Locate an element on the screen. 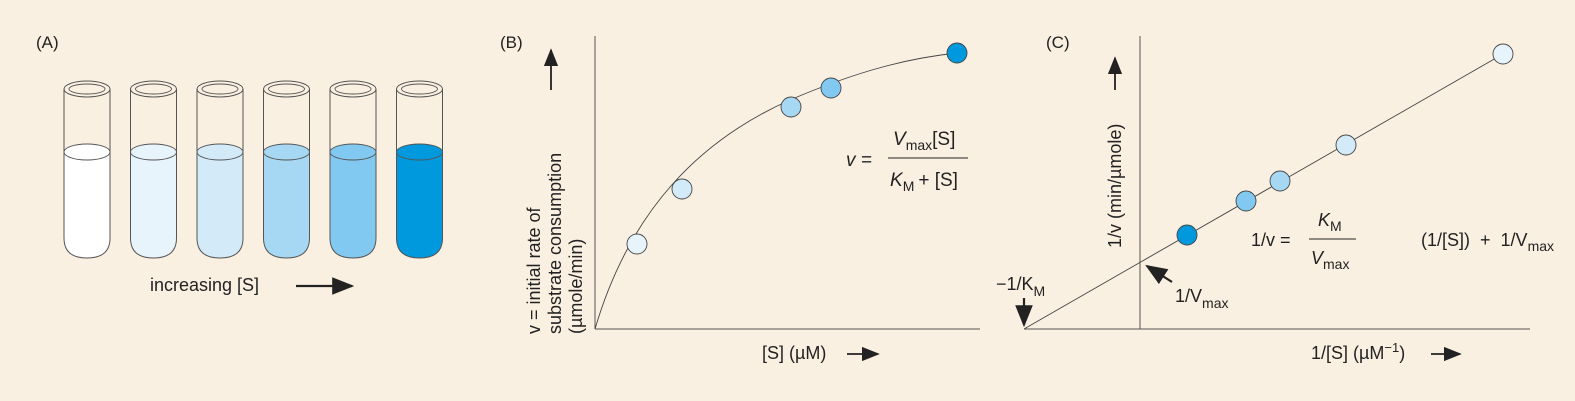 This screenshot has width=1575, height=401. x-intercept-sub: M is located at coordinates (1040, 291).